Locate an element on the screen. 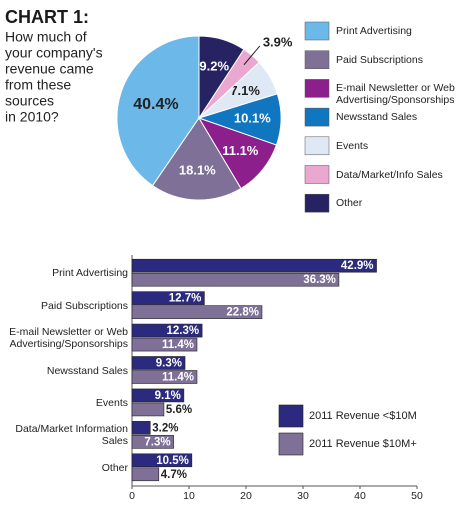 Image resolution: width=475 pixels, height=509 pixels. x-tick-label: 0 is located at coordinates (132, 496).